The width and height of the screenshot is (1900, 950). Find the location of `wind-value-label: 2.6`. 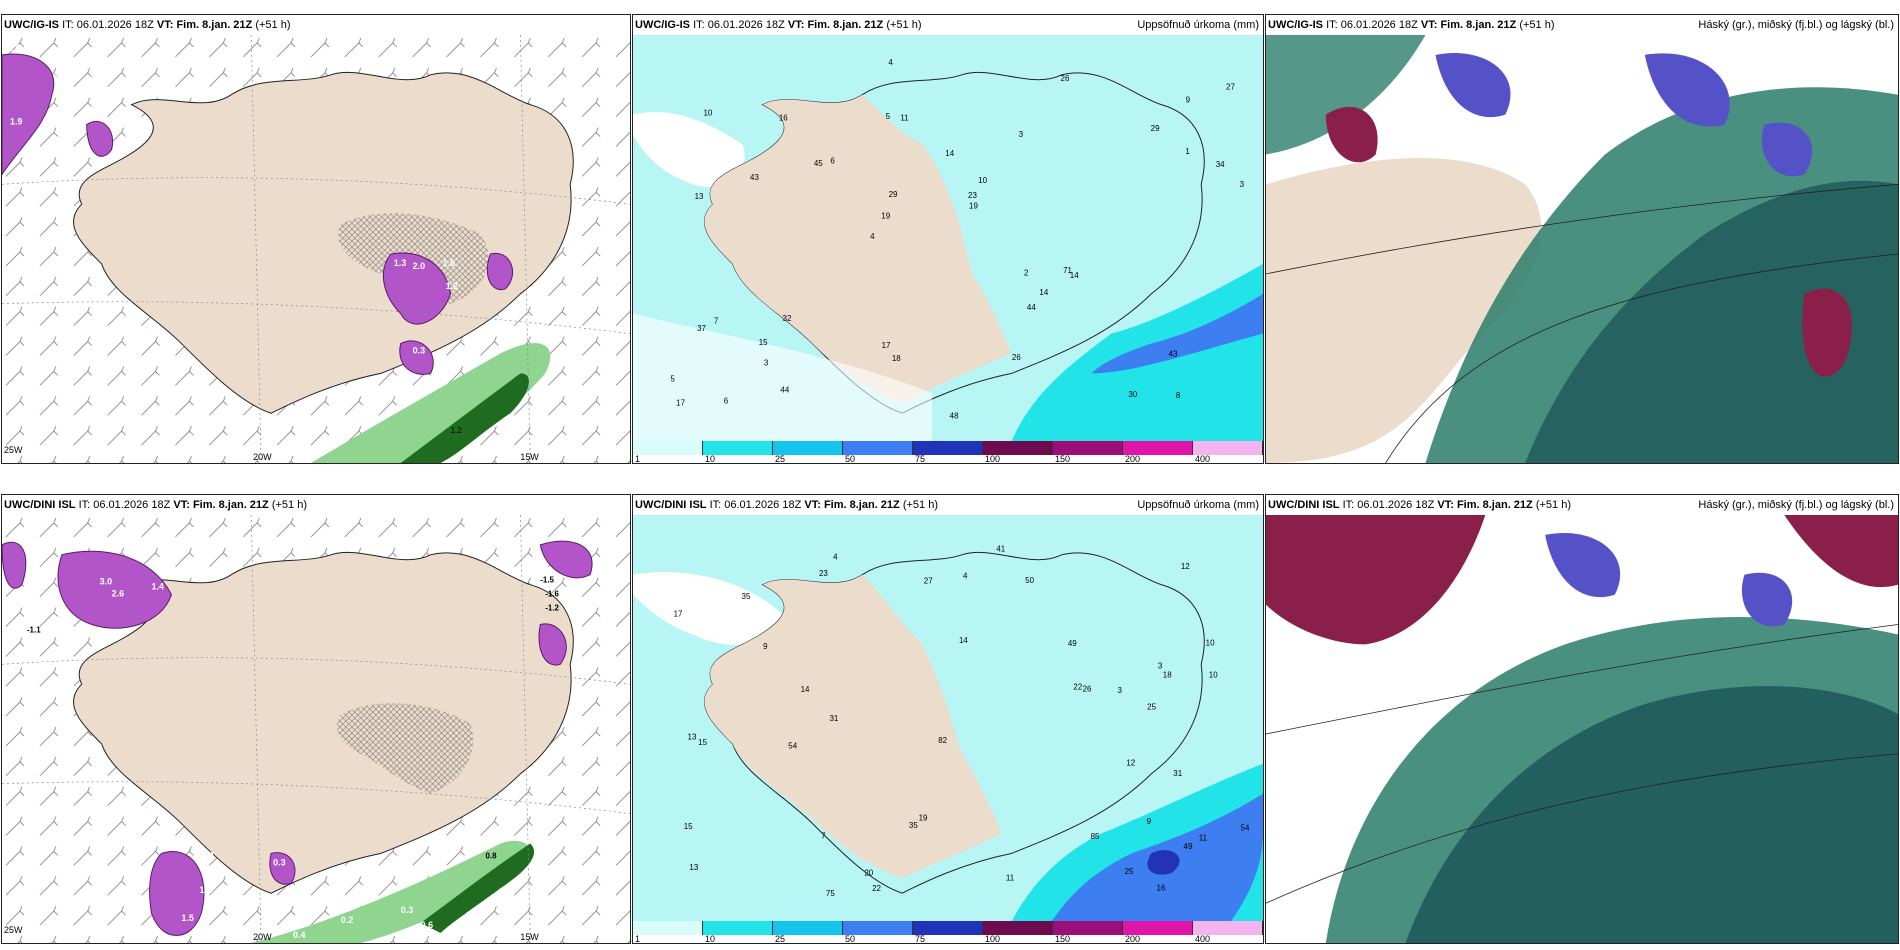

wind-value-label: 2.6 is located at coordinates (118, 594).